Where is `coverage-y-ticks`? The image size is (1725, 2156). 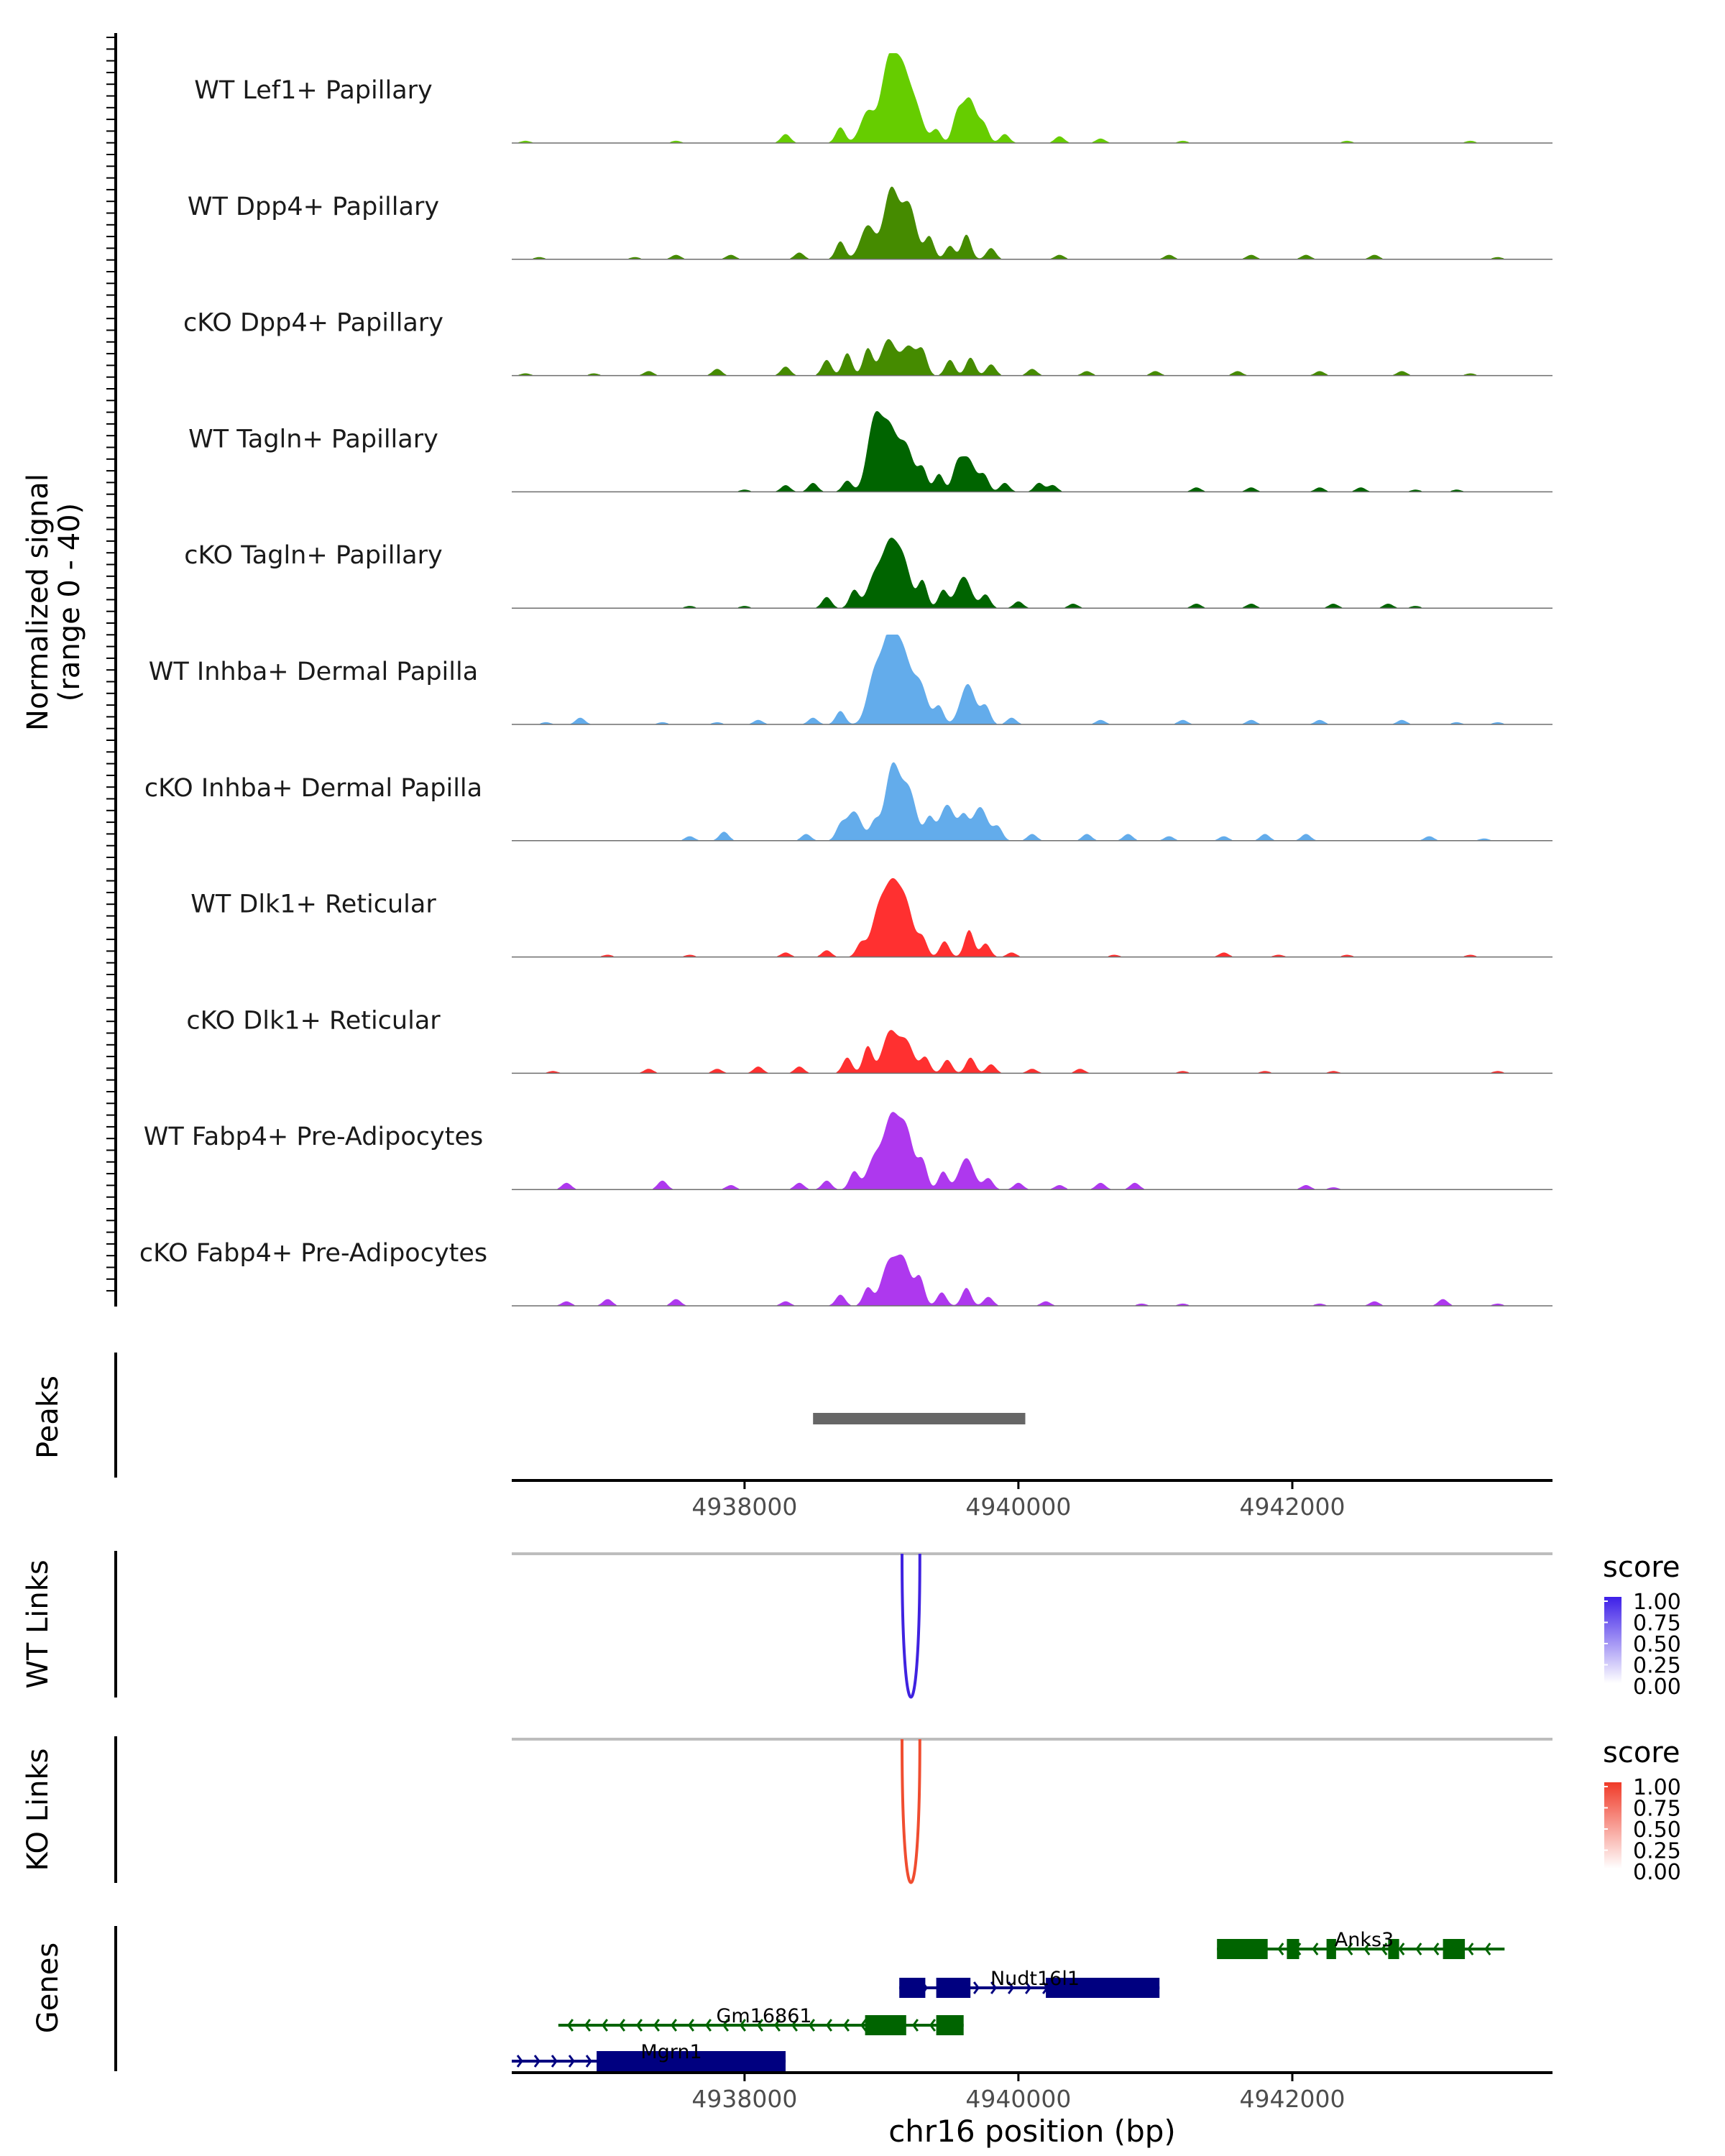 coverage-y-ticks is located at coordinates (111, 664).